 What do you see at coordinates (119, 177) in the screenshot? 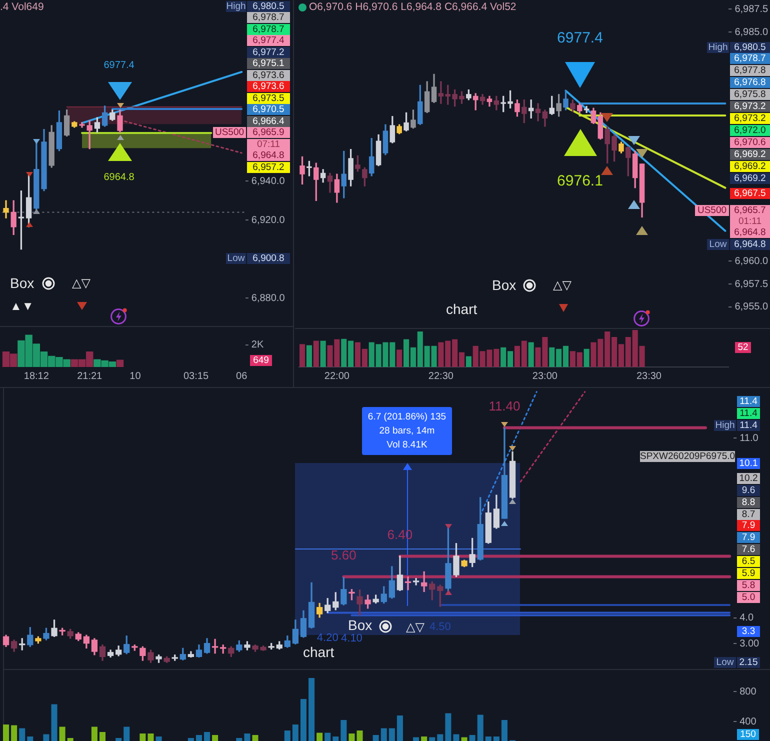
I see `annotation: 6964.8` at bounding box center [119, 177].